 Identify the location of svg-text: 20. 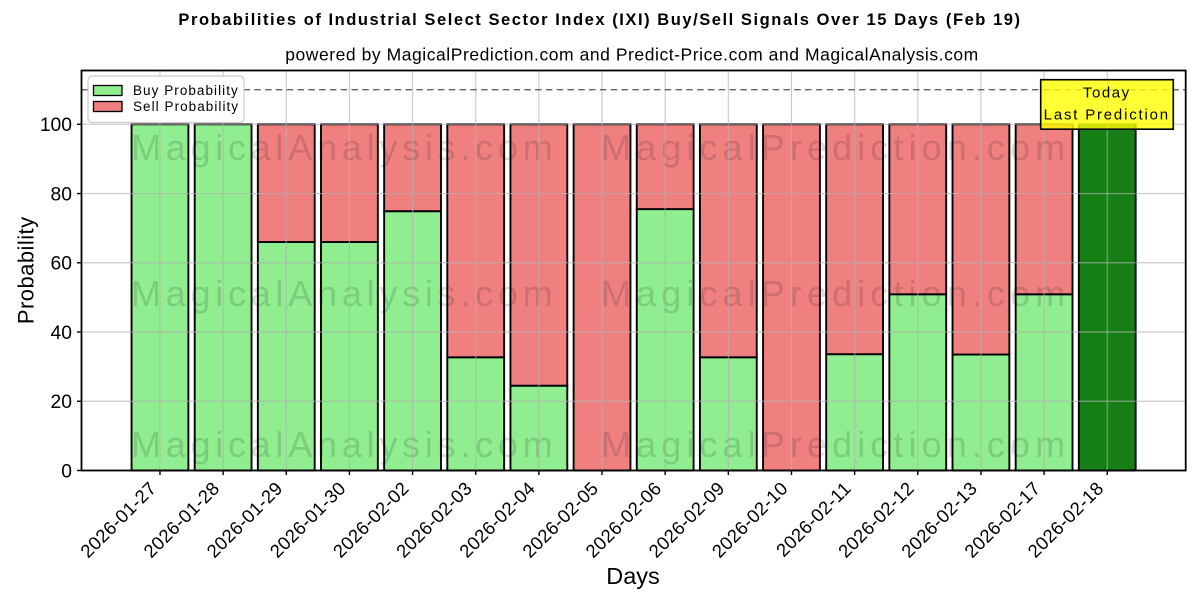
(61, 402).